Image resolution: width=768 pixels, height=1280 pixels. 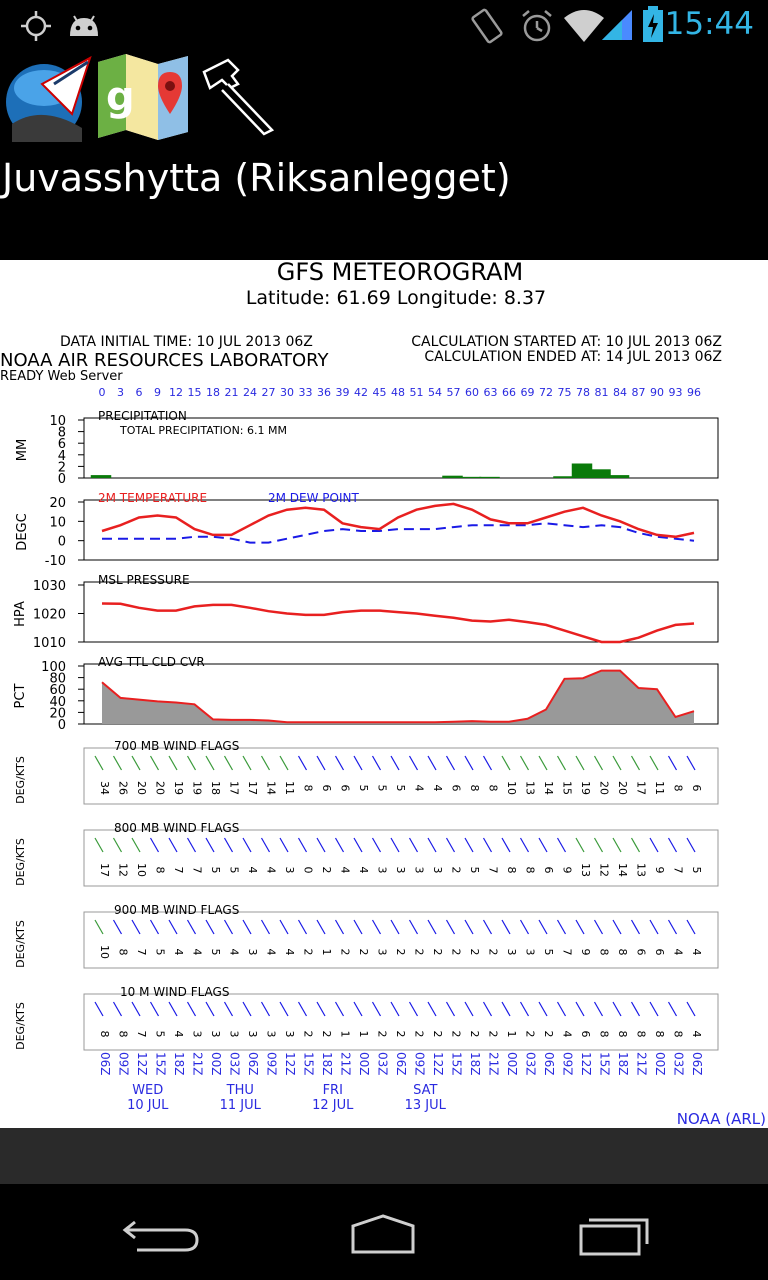 I want to click on hour-tick-label: 30, so click(x=287, y=392).